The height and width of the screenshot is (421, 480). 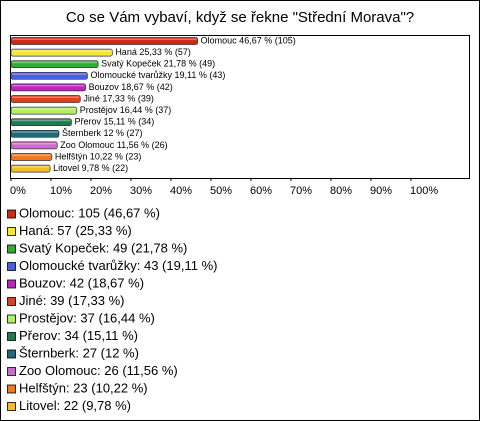 What do you see at coordinates (75, 230) in the screenshot?
I see `legend-label: Haná: 57 (25,33 %)` at bounding box center [75, 230].